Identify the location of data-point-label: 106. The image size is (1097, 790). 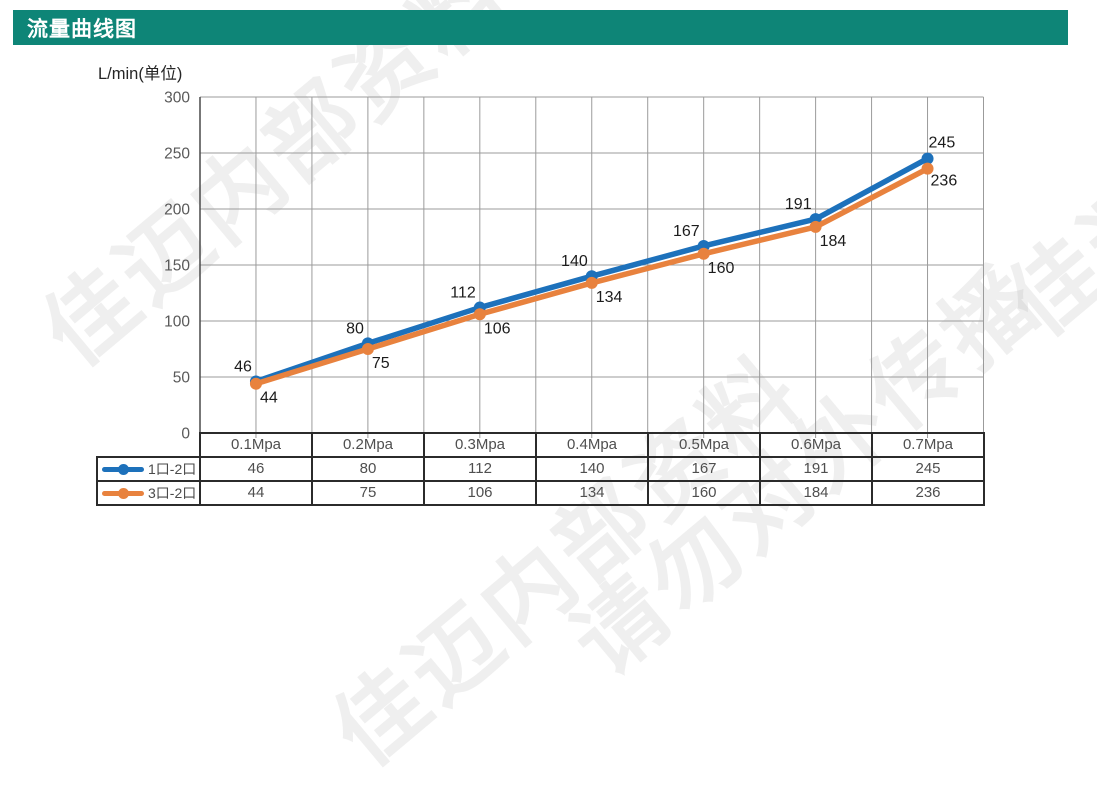
(497, 328).